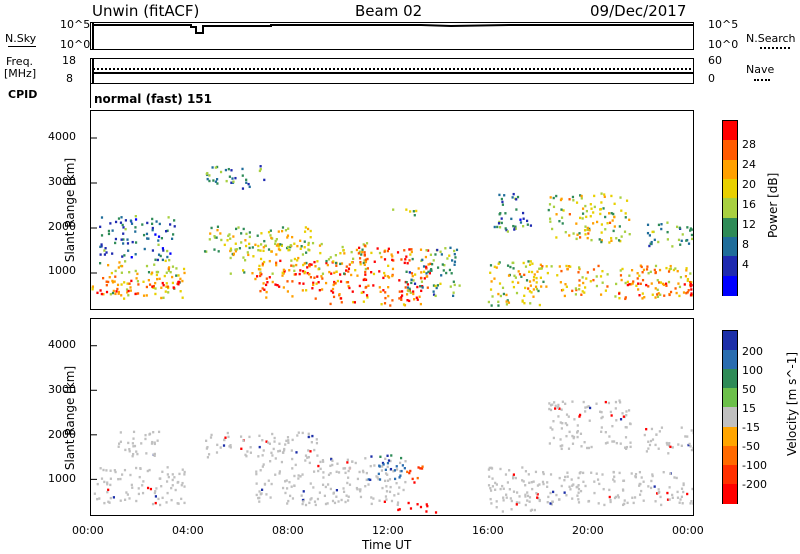  Describe the element at coordinates (75, 44) in the screenshot. I see `nsky-tick-bottom: 10^0` at that location.